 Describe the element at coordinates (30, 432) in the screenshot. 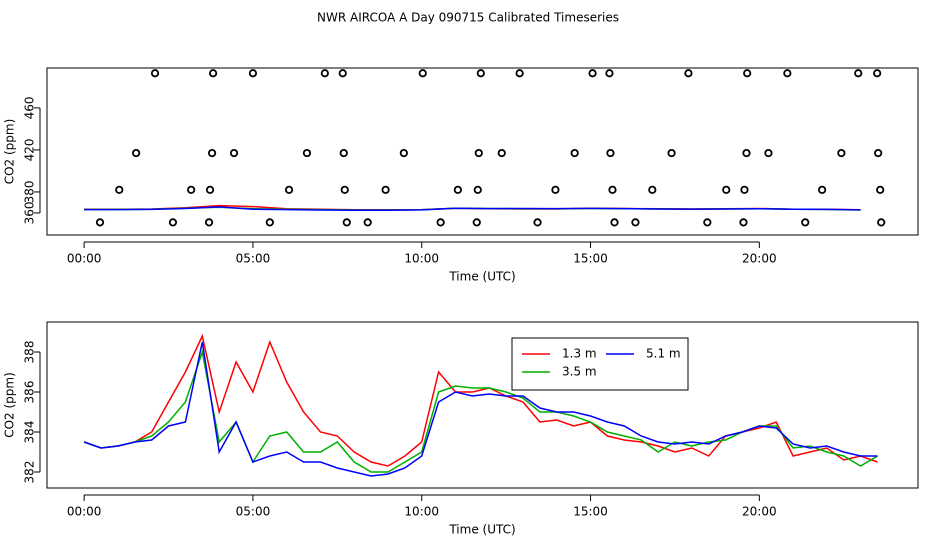

I see `y-tick-label: 384` at that location.